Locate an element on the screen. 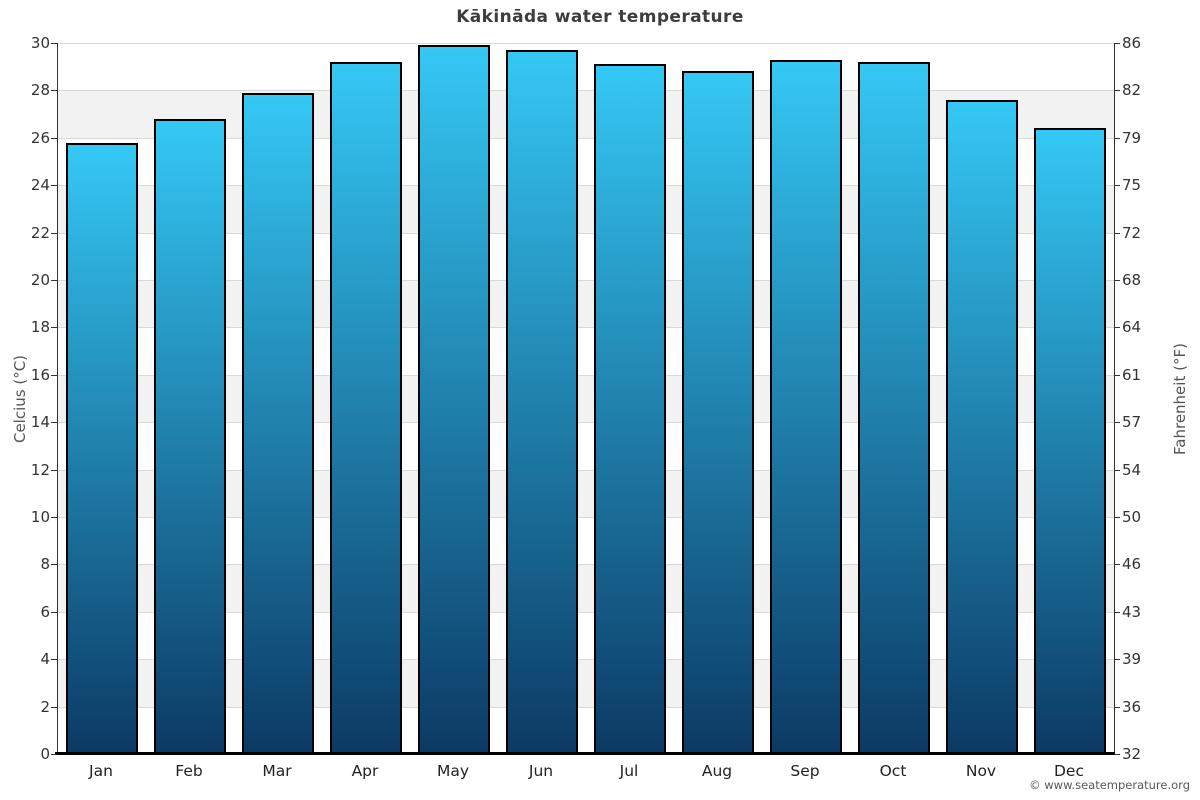 The height and width of the screenshot is (800, 1200). bar-slot-may is located at coordinates (454, 398).